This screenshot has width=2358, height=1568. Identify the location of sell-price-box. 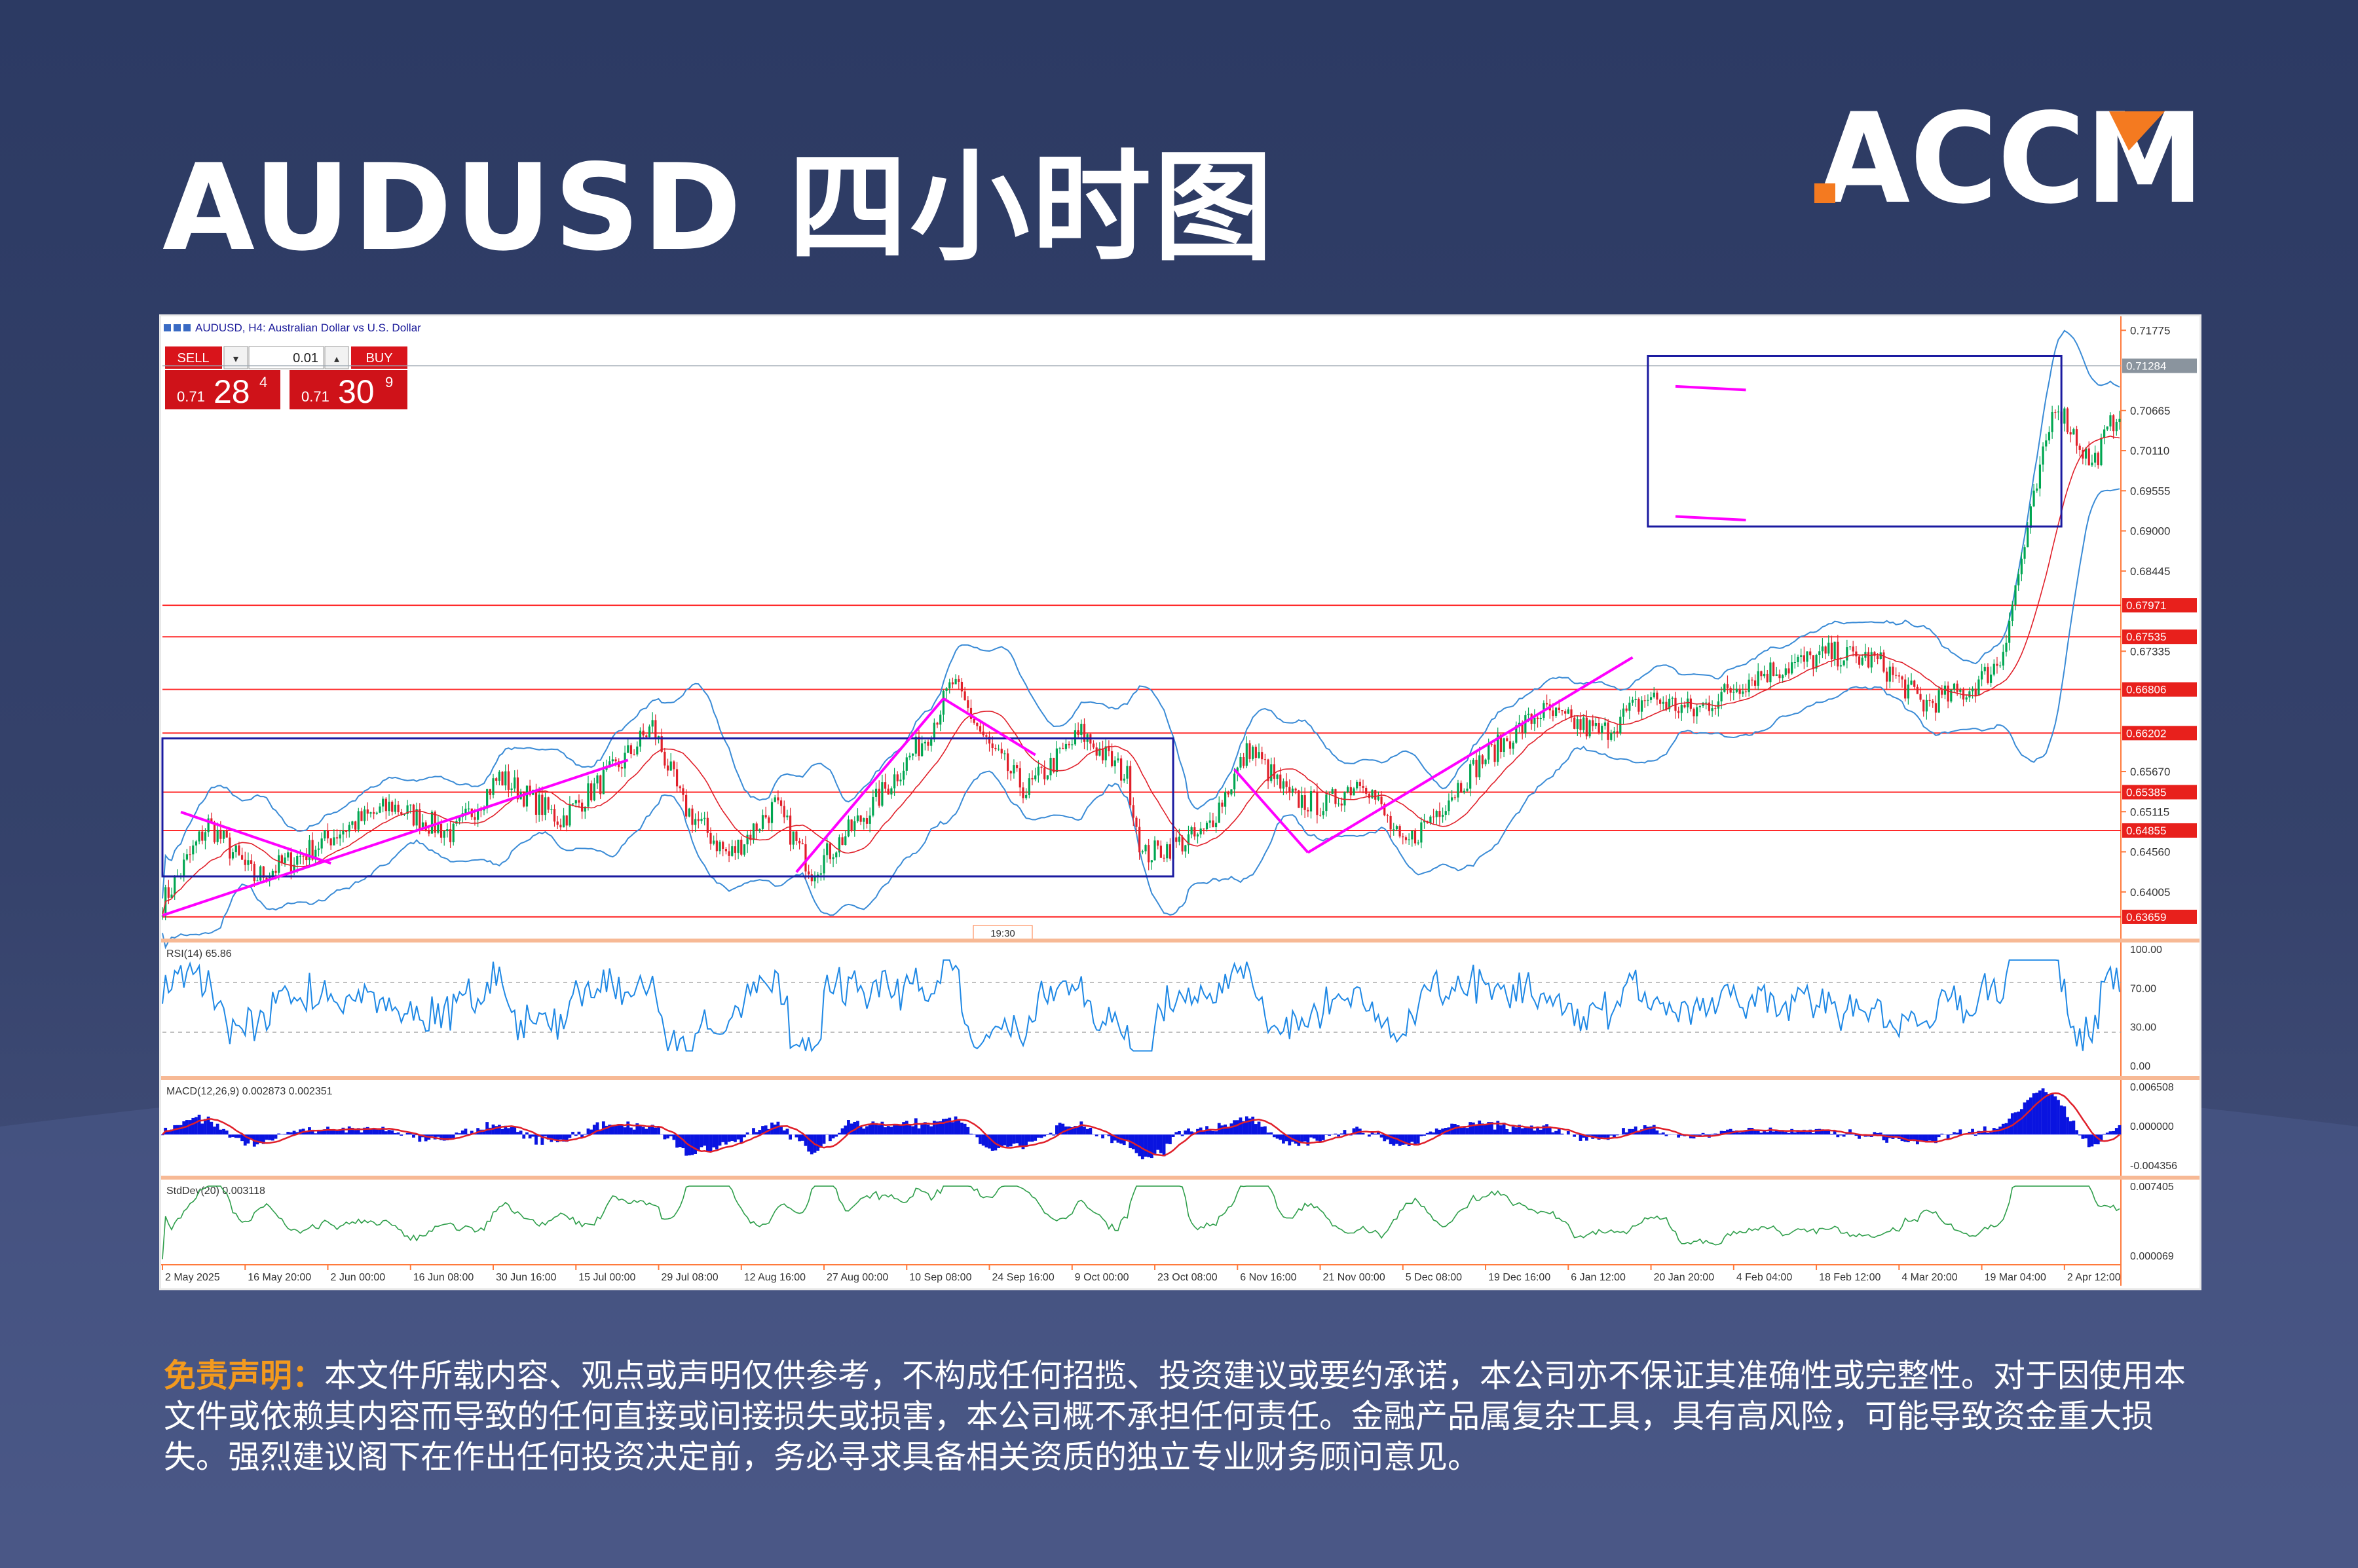
(223, 389).